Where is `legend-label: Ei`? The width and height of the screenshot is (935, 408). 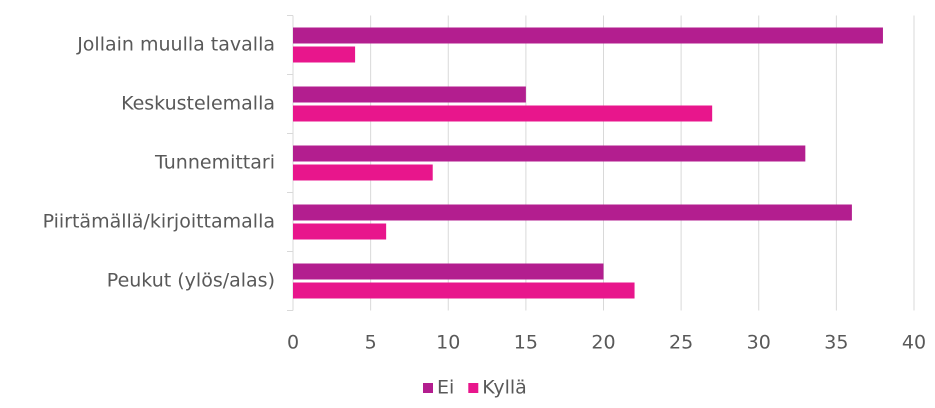
legend-label: Ei is located at coordinates (445, 388).